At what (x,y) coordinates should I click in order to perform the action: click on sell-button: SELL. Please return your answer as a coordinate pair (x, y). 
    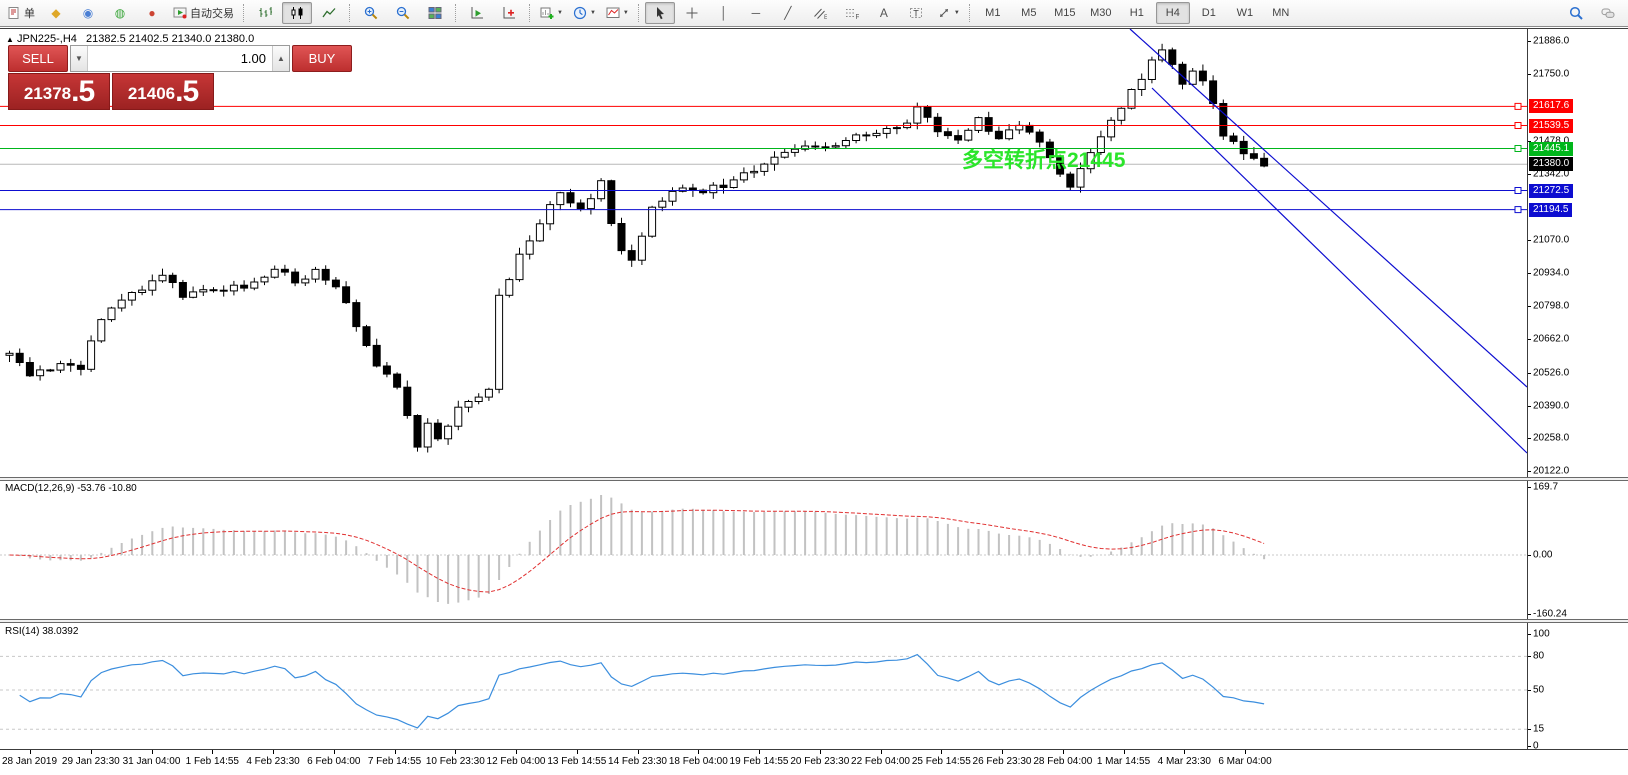
    Looking at the image, I should click on (38, 58).